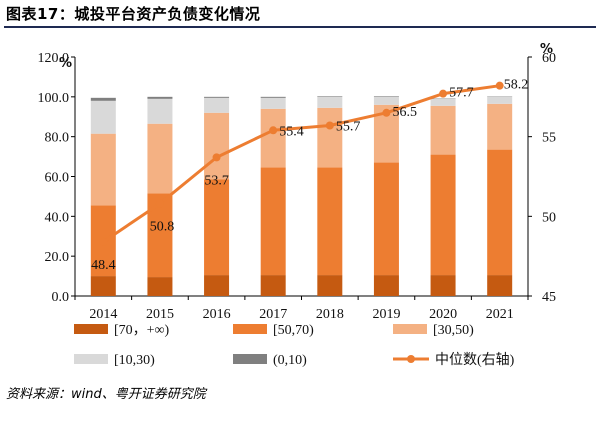  Describe the element at coordinates (160, 286) in the screenshot. I see `bar-segment-2015-s0` at that location.